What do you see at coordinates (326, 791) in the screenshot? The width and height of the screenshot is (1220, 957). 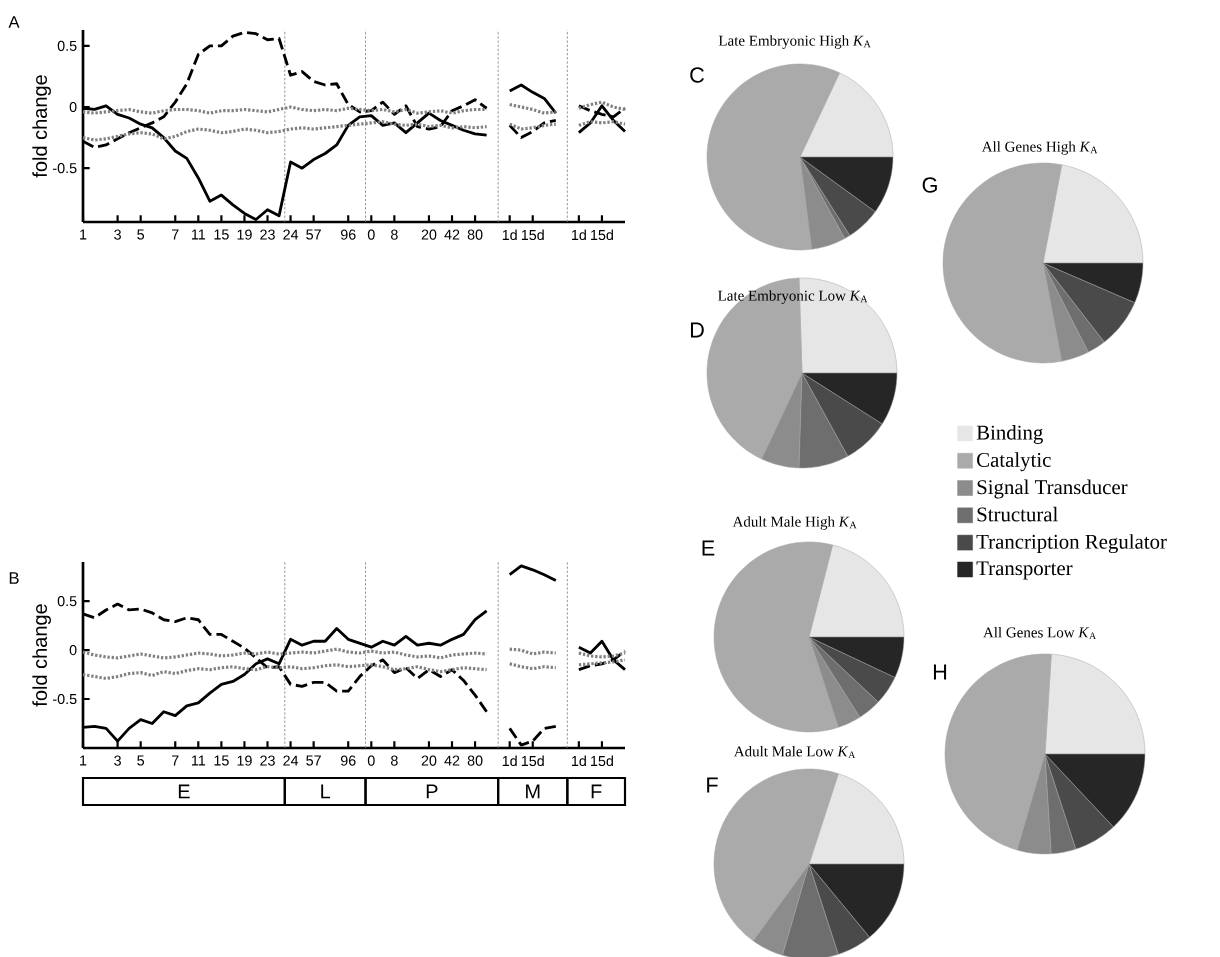 I see `text: L` at bounding box center [326, 791].